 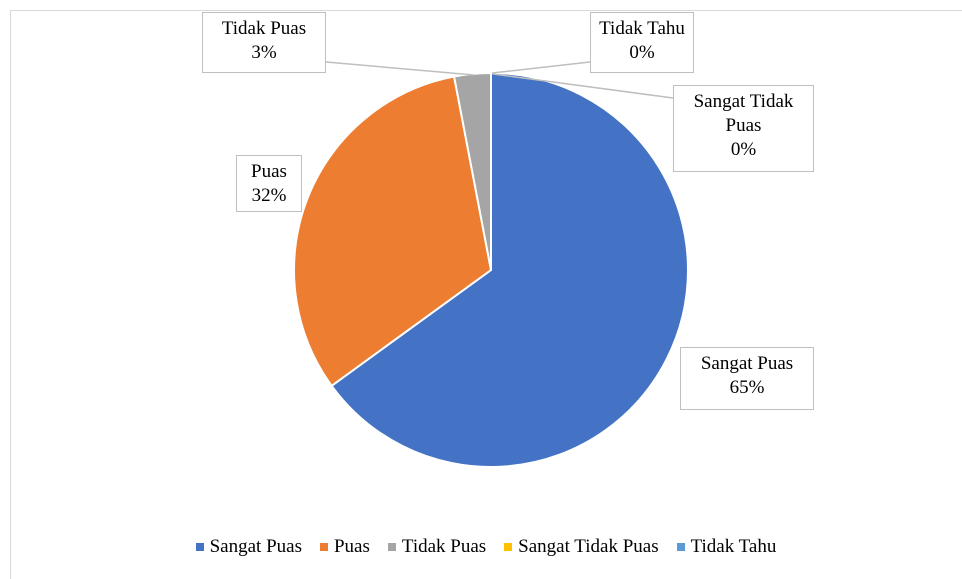 I want to click on category-label: Sangat Puas, so click(x=747, y=363).